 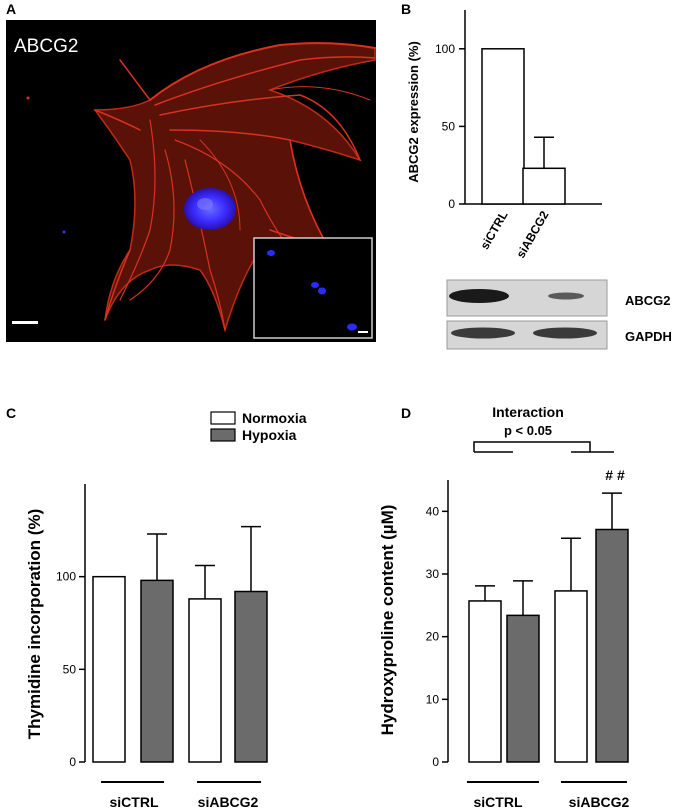 What do you see at coordinates (433, 511) in the screenshot?
I see `y-tick-label: 40` at bounding box center [433, 511].